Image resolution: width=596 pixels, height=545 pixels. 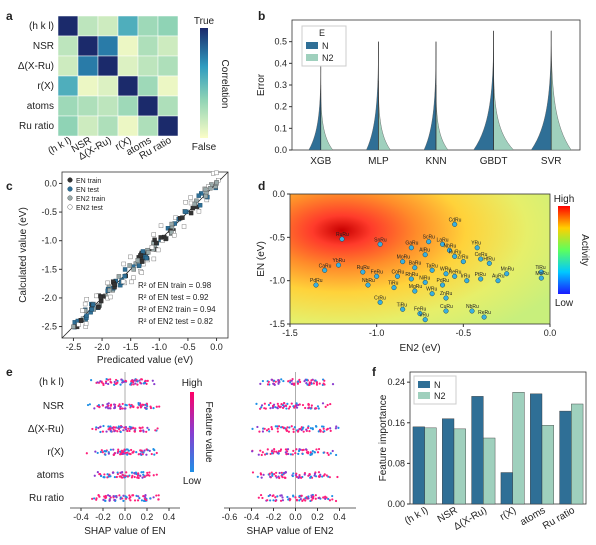 What do you see at coordinates (481, 255) in the screenshot?
I see `catalyst-label: CeRu` at bounding box center [481, 255].